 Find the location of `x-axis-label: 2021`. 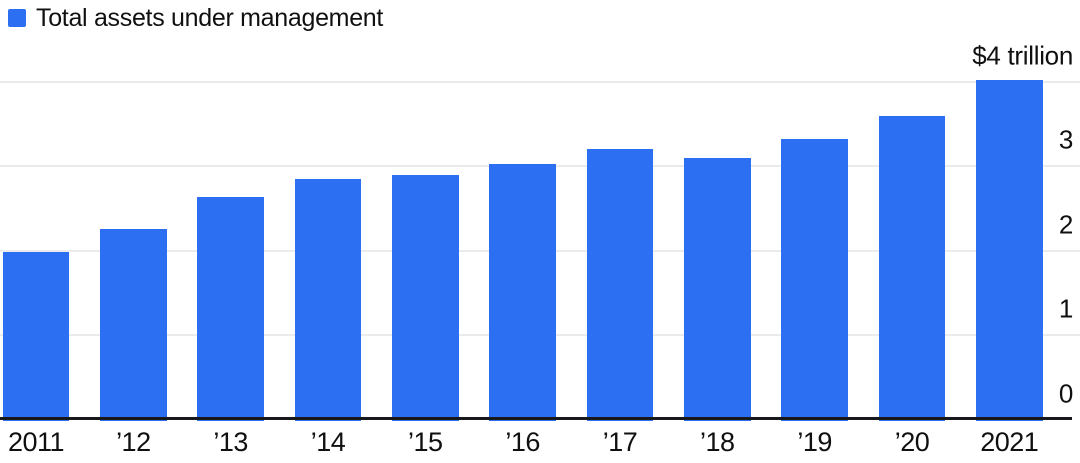

x-axis-label: 2021 is located at coordinates (1009, 442).